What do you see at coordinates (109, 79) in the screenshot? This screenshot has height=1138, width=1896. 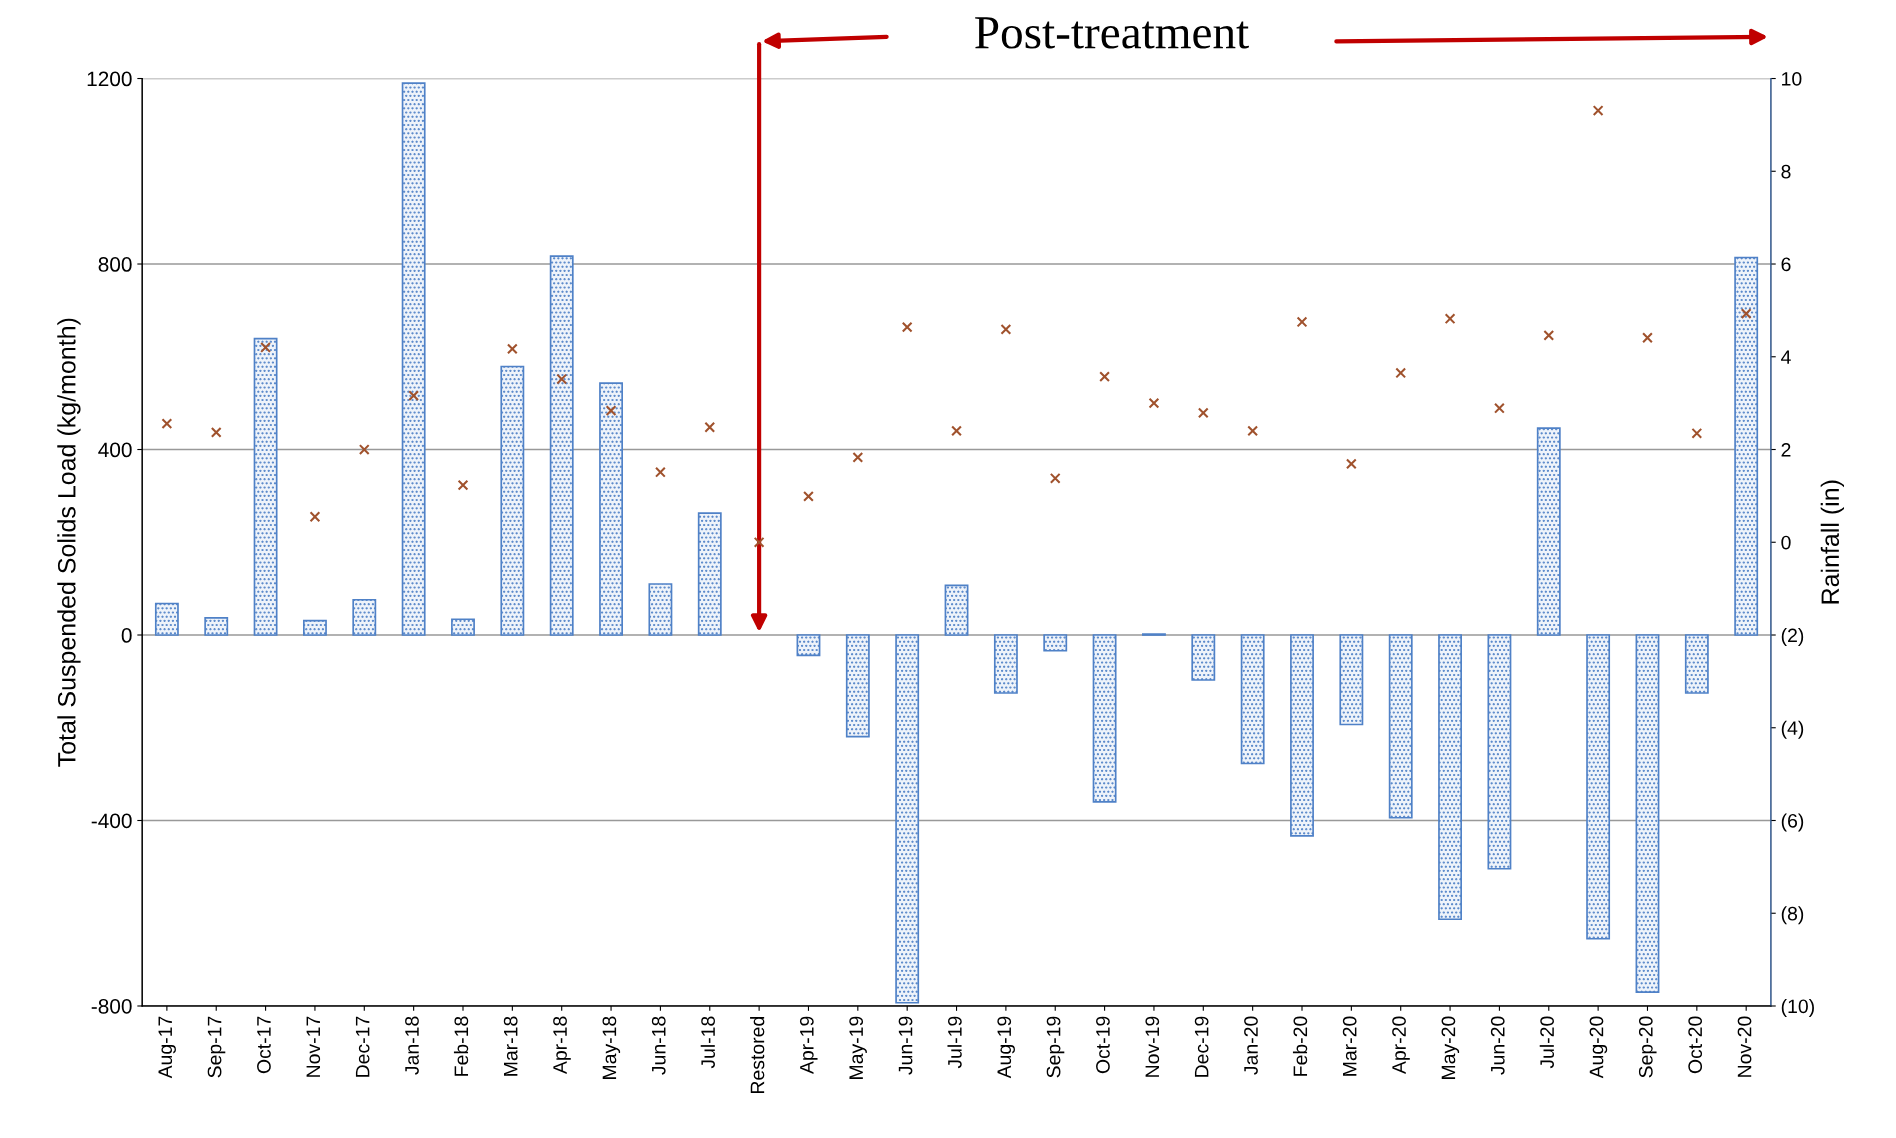 I see `y-tick-label: 1200` at bounding box center [109, 79].